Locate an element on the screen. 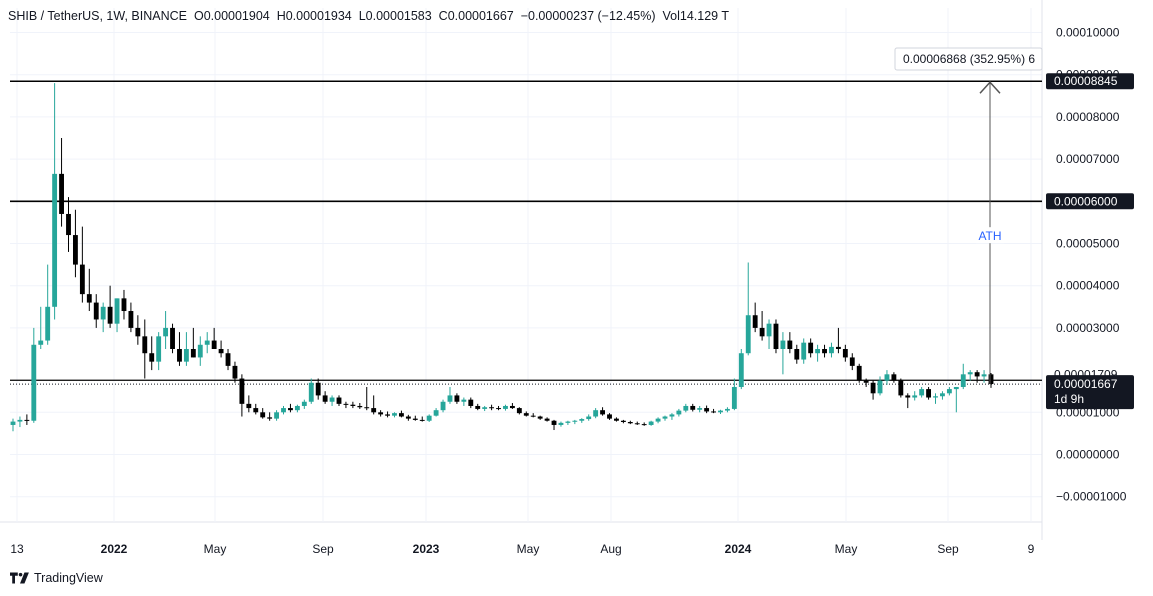  x-tick-label: 2022 is located at coordinates (114, 549).